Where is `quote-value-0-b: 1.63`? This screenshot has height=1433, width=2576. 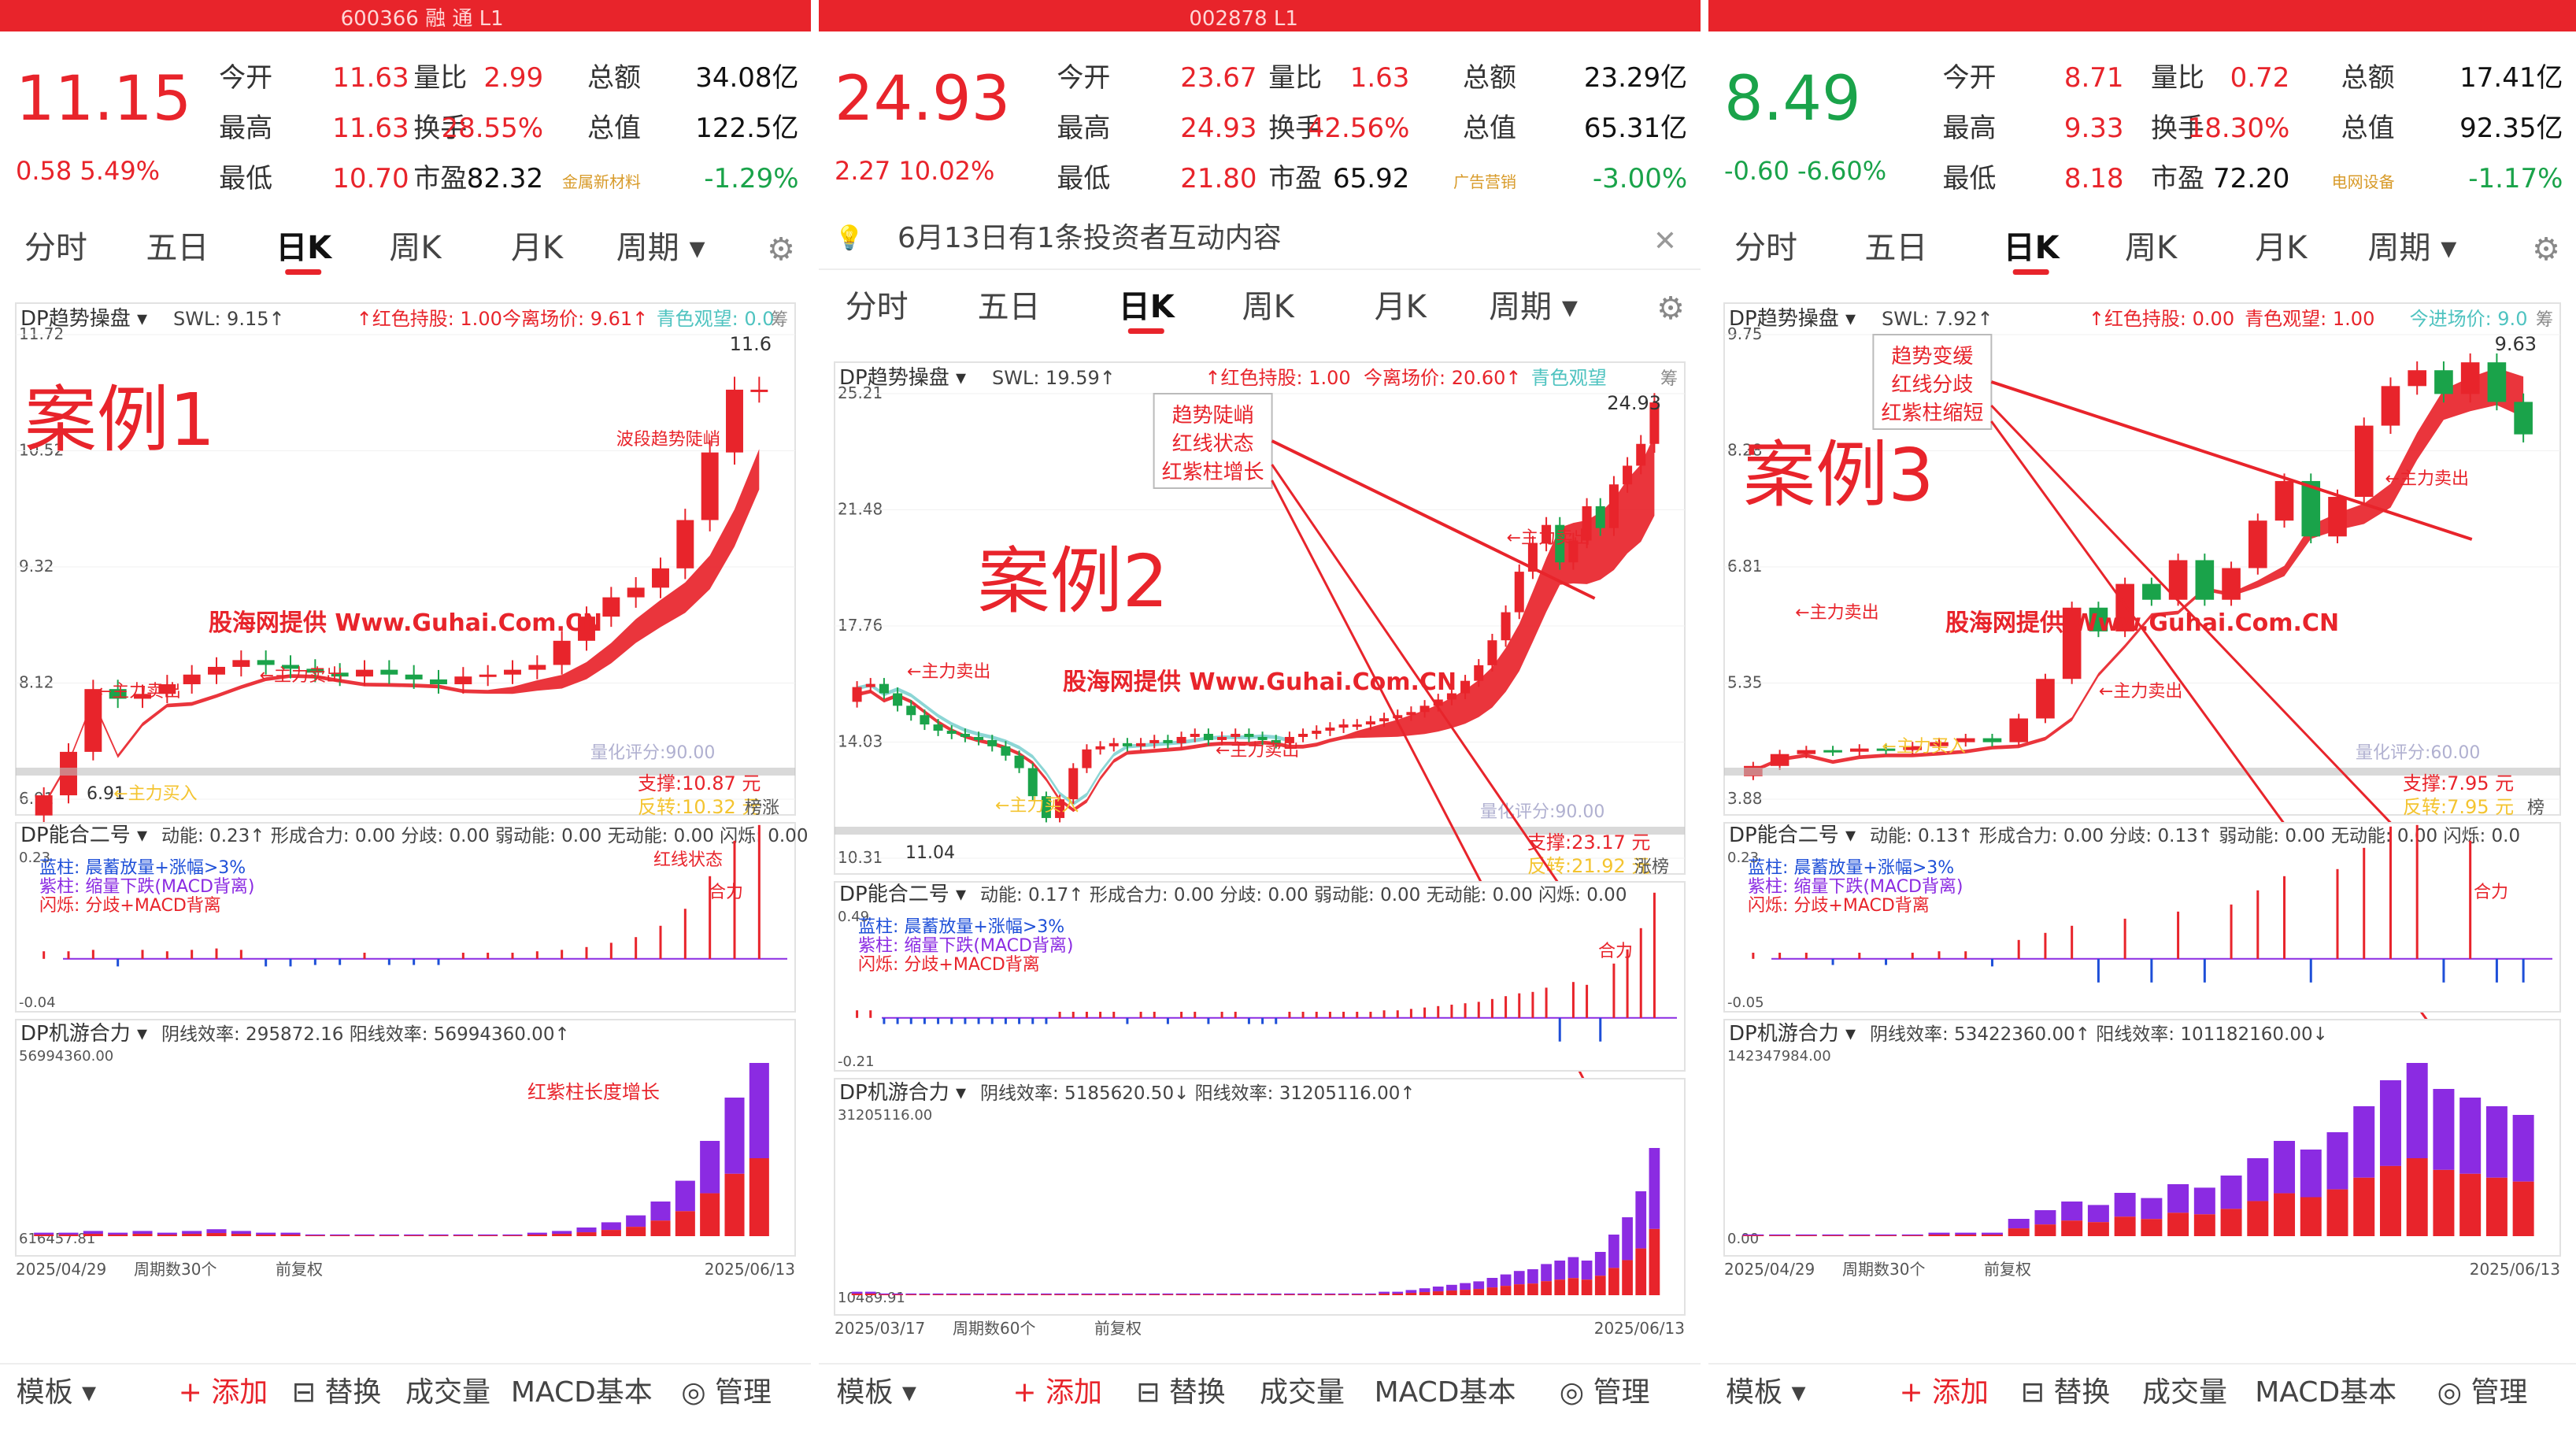
quote-value-0-b: 1.63 is located at coordinates (1380, 78).